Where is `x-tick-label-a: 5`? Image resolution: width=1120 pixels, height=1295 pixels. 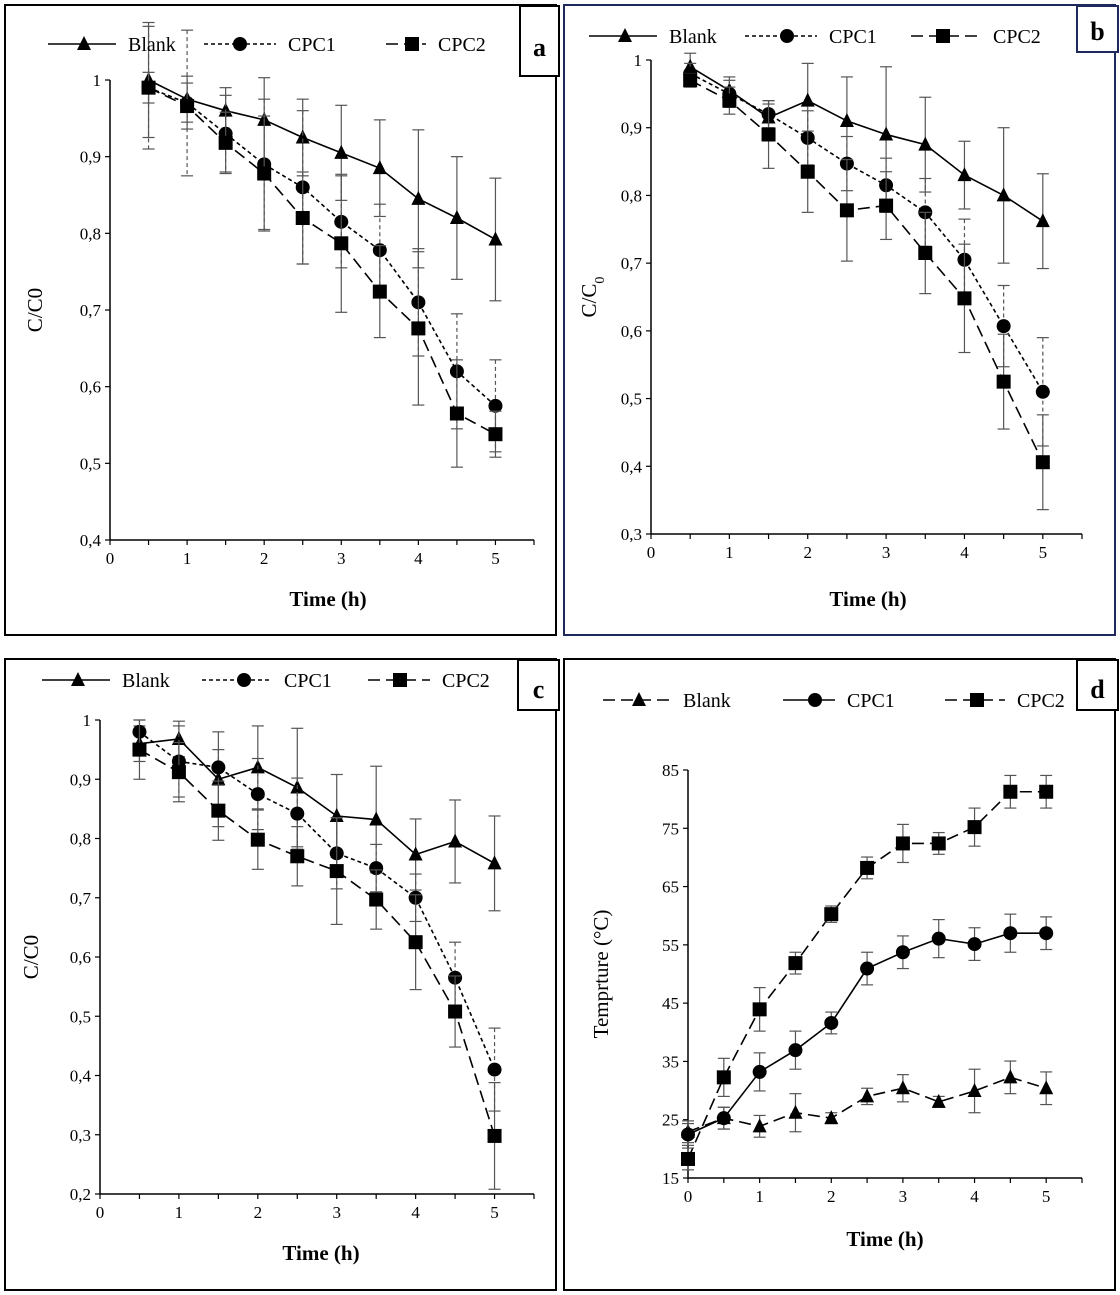 x-tick-label-a: 5 is located at coordinates (495, 558).